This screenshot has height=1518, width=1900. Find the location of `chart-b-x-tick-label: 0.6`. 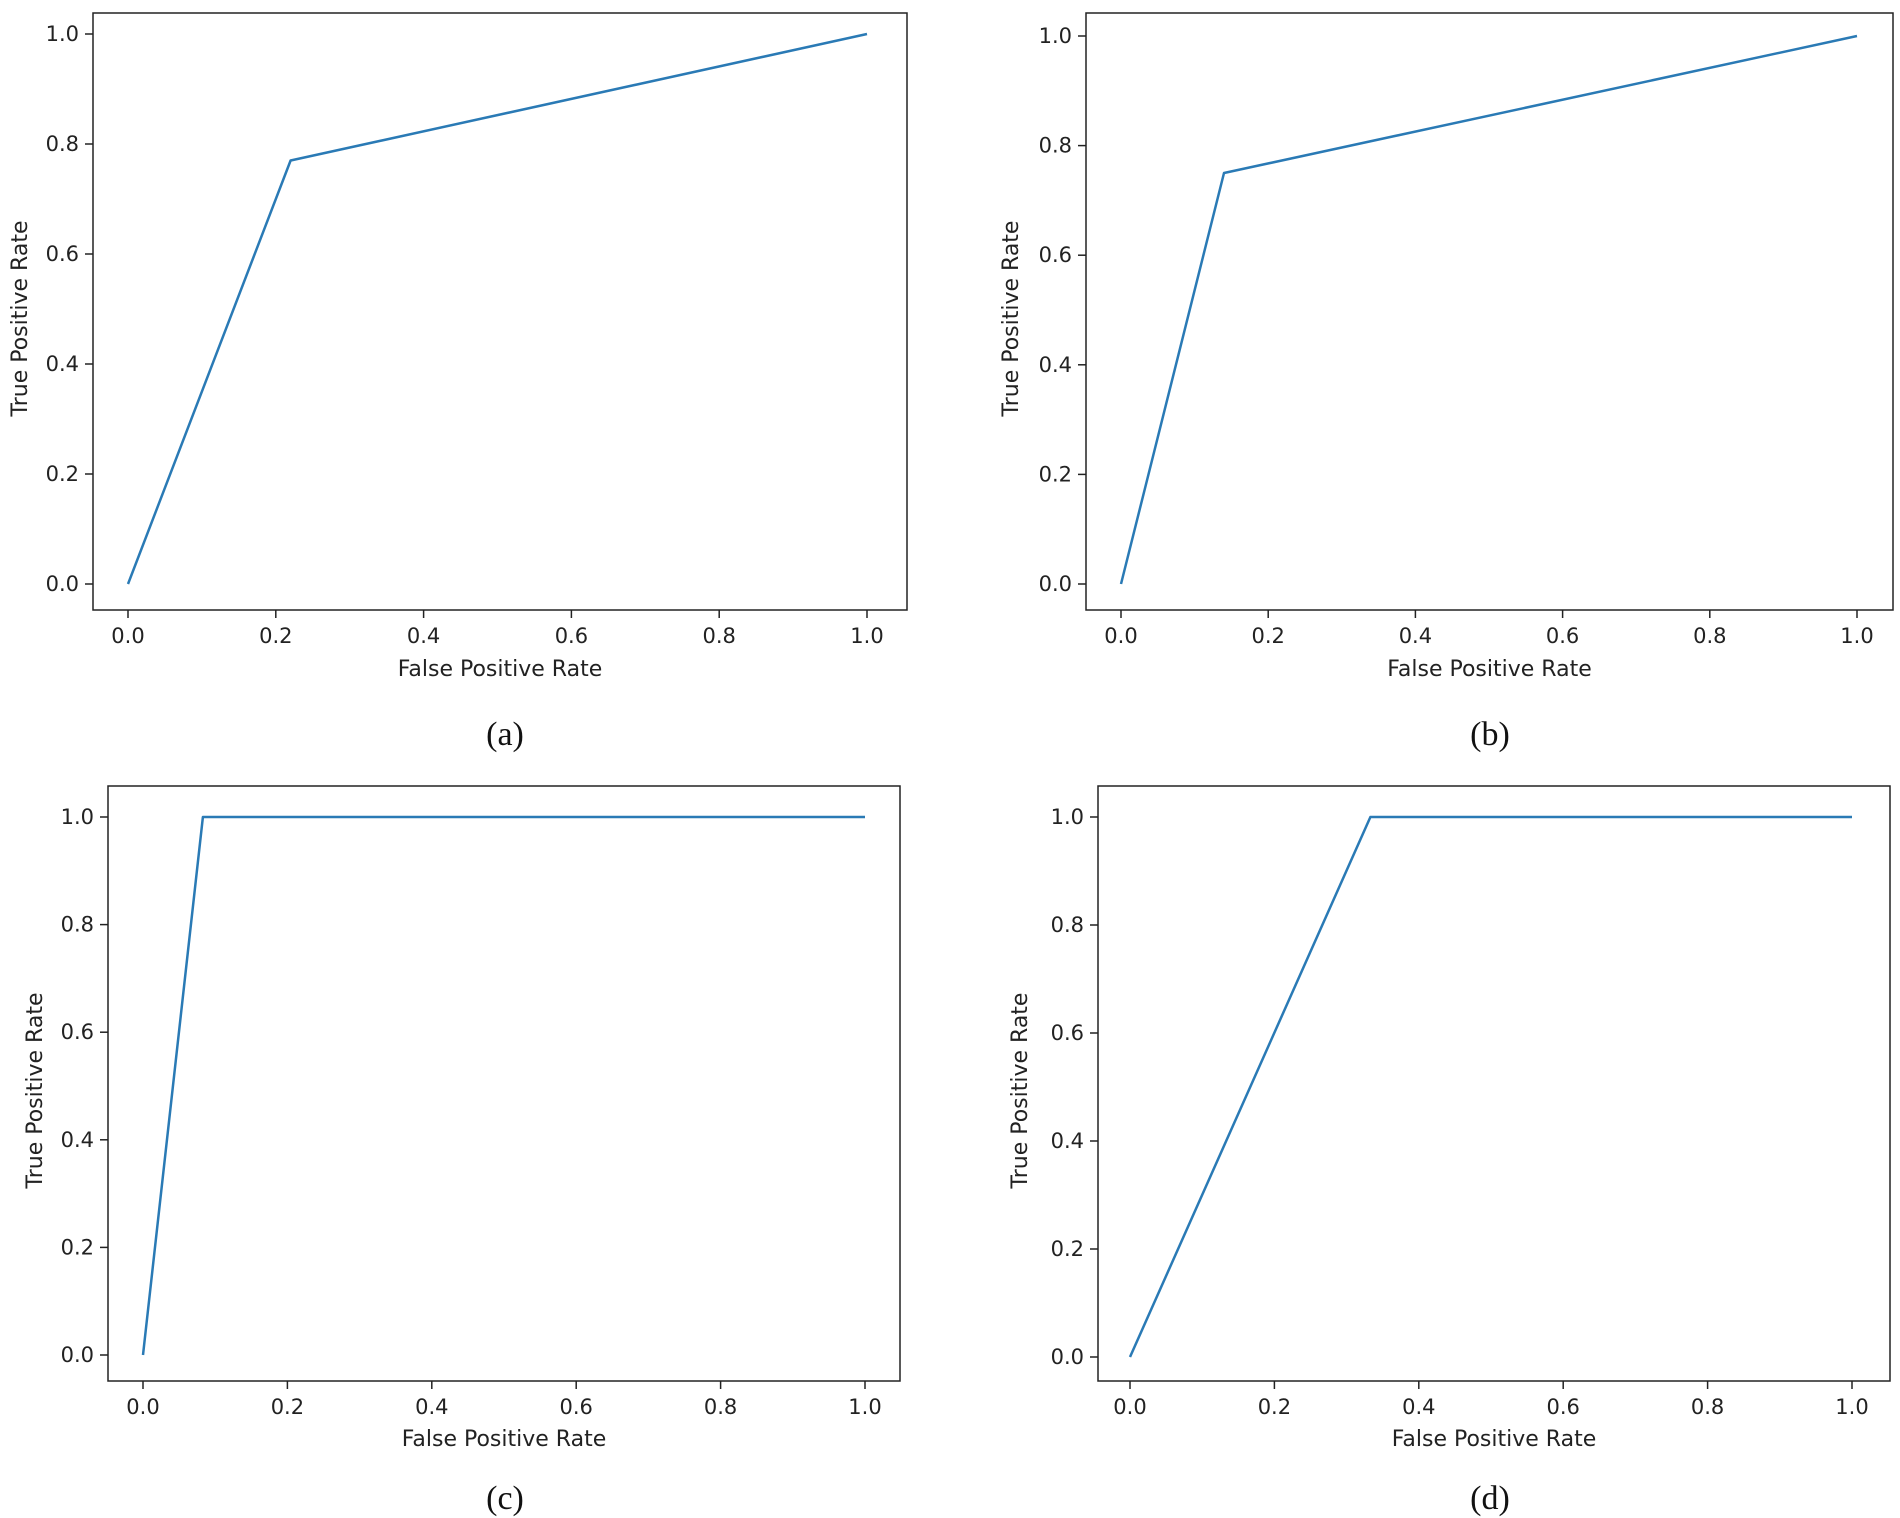

chart-b-x-tick-label: 0.6 is located at coordinates (1562, 636).